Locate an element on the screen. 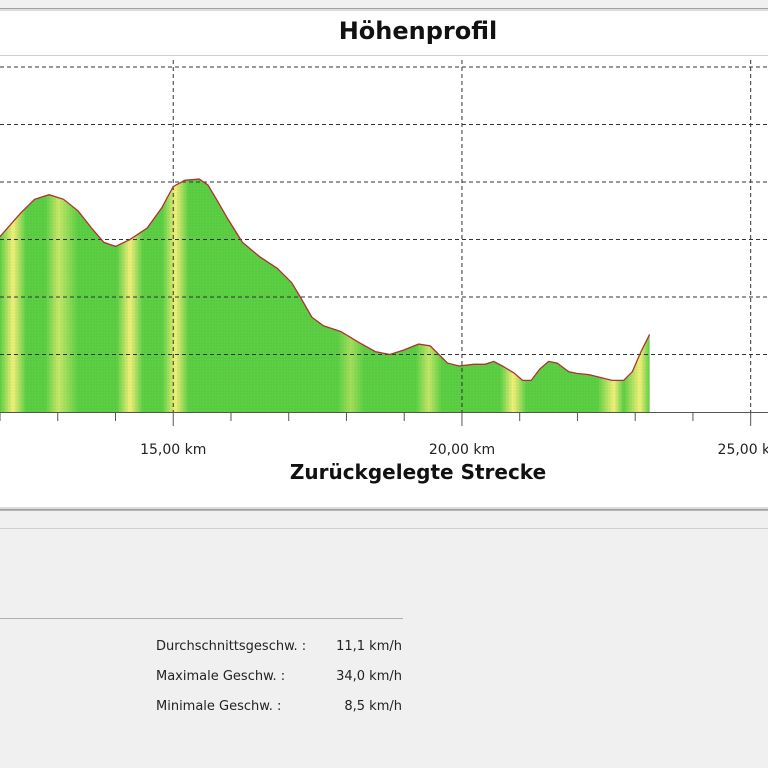 This screenshot has width=768, height=768. title-divider is located at coordinates (384, 55).